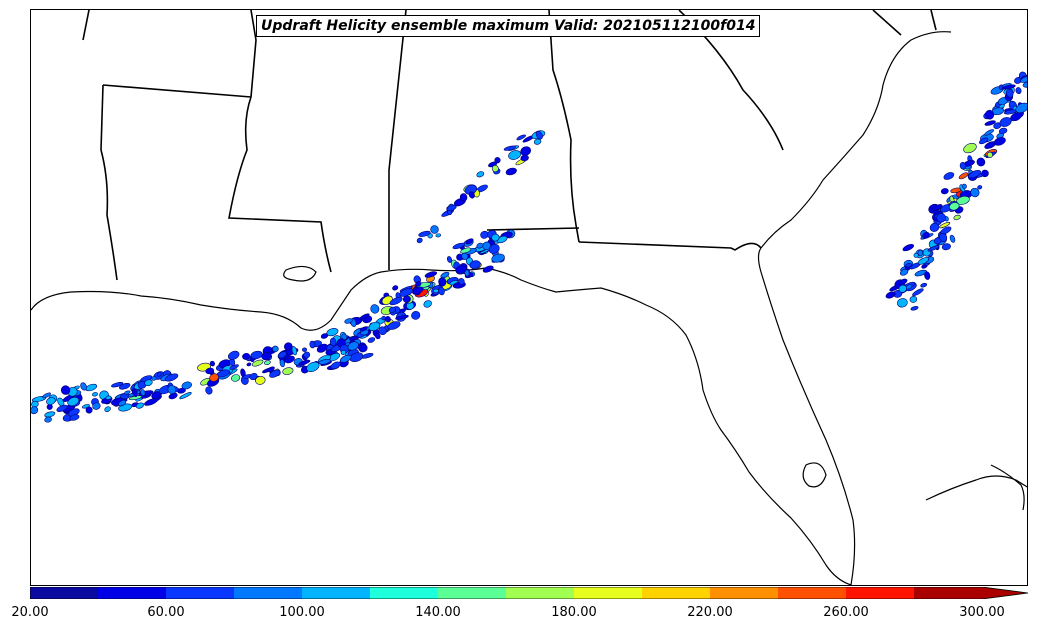  I want to click on colorbar-segments, so click(529, 593).